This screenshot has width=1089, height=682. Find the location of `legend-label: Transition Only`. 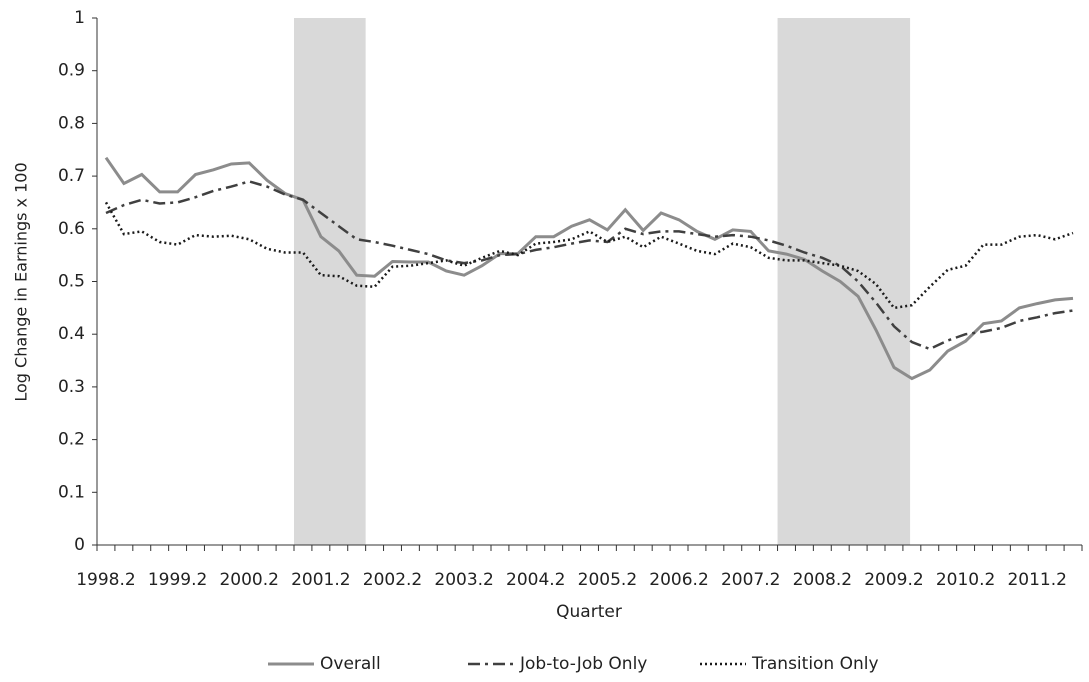

legend-label: Transition Only is located at coordinates (815, 664).